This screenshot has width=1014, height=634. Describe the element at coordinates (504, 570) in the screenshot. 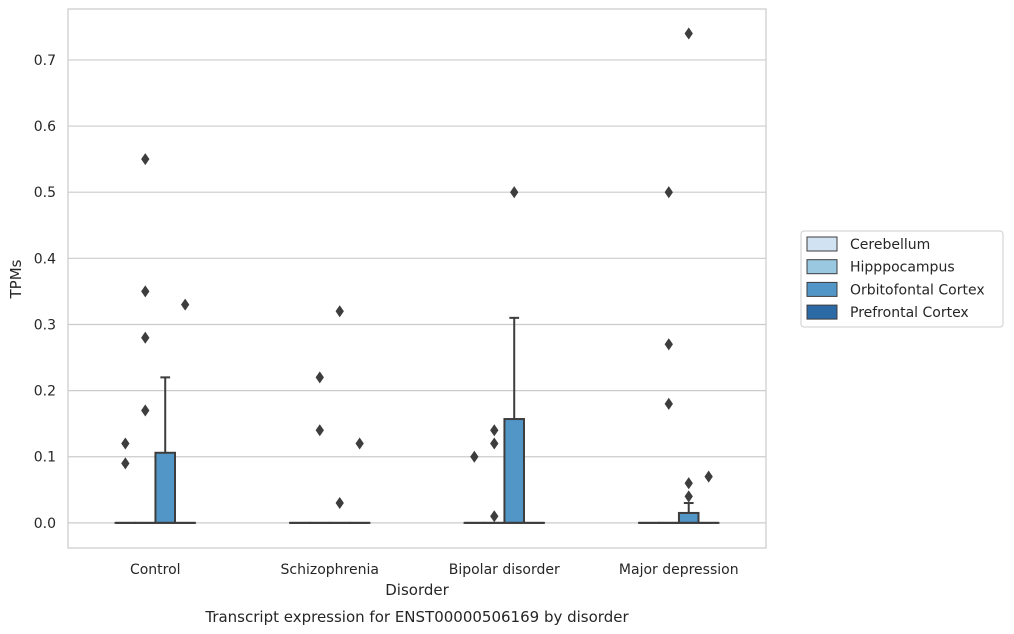

I see `x-tick-label: Bipolar disorder` at that location.